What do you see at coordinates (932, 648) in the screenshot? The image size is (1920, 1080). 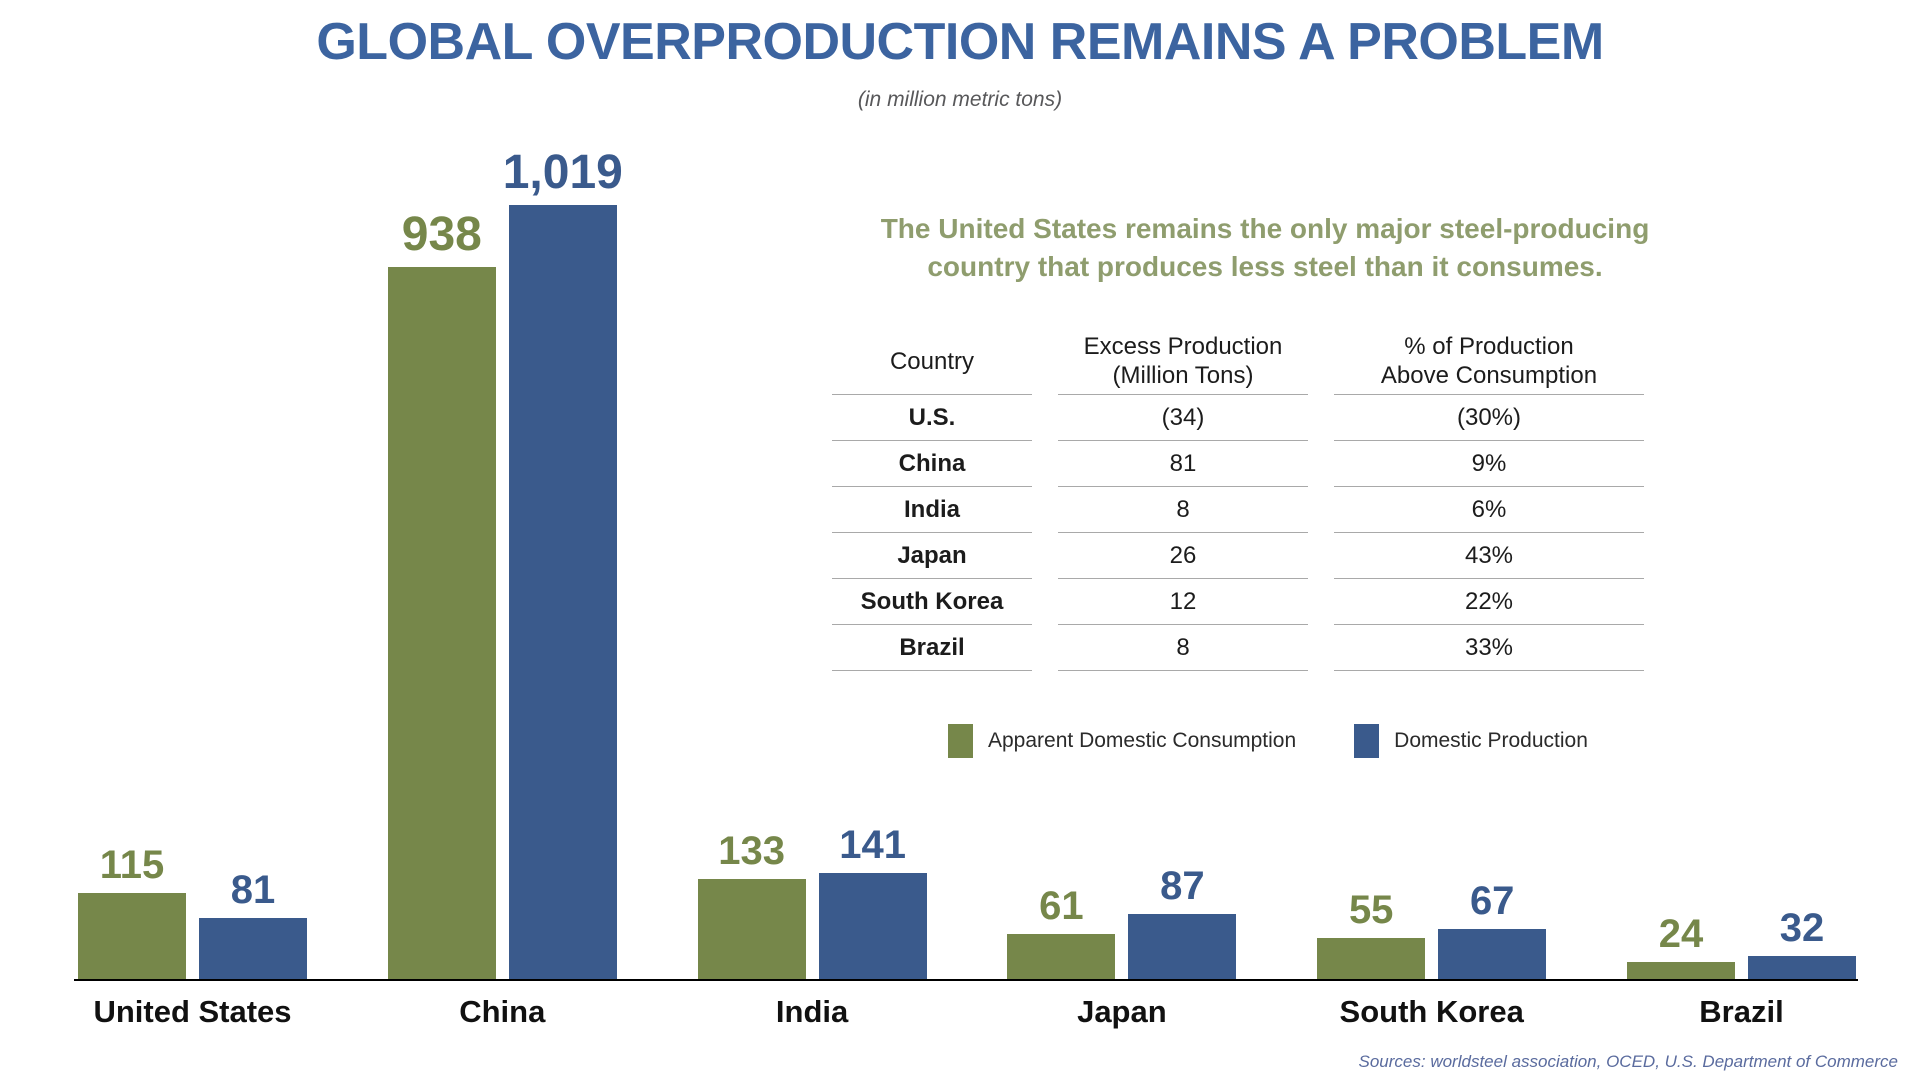 I see `country-cell: Brazil` at bounding box center [932, 648].